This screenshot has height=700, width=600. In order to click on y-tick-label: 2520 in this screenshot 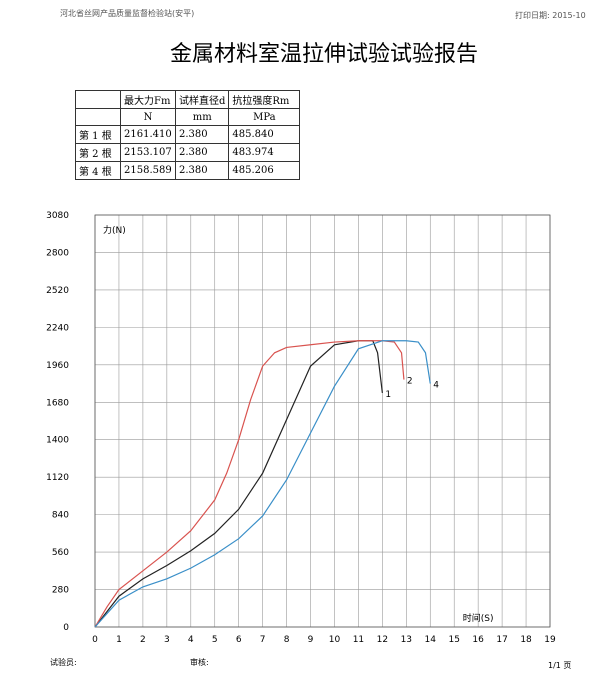, I will do `click(57, 291)`.